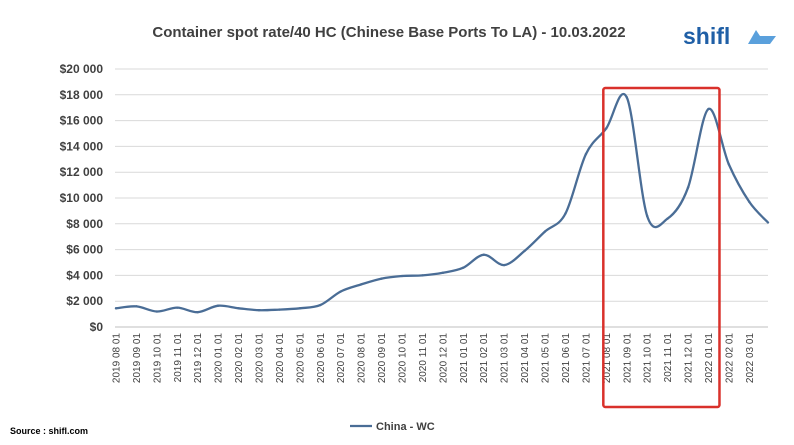 Image resolution: width=794 pixels, height=445 pixels. What do you see at coordinates (586, 358) in the screenshot?
I see `x-tick-label: 2021 07 01` at bounding box center [586, 358].